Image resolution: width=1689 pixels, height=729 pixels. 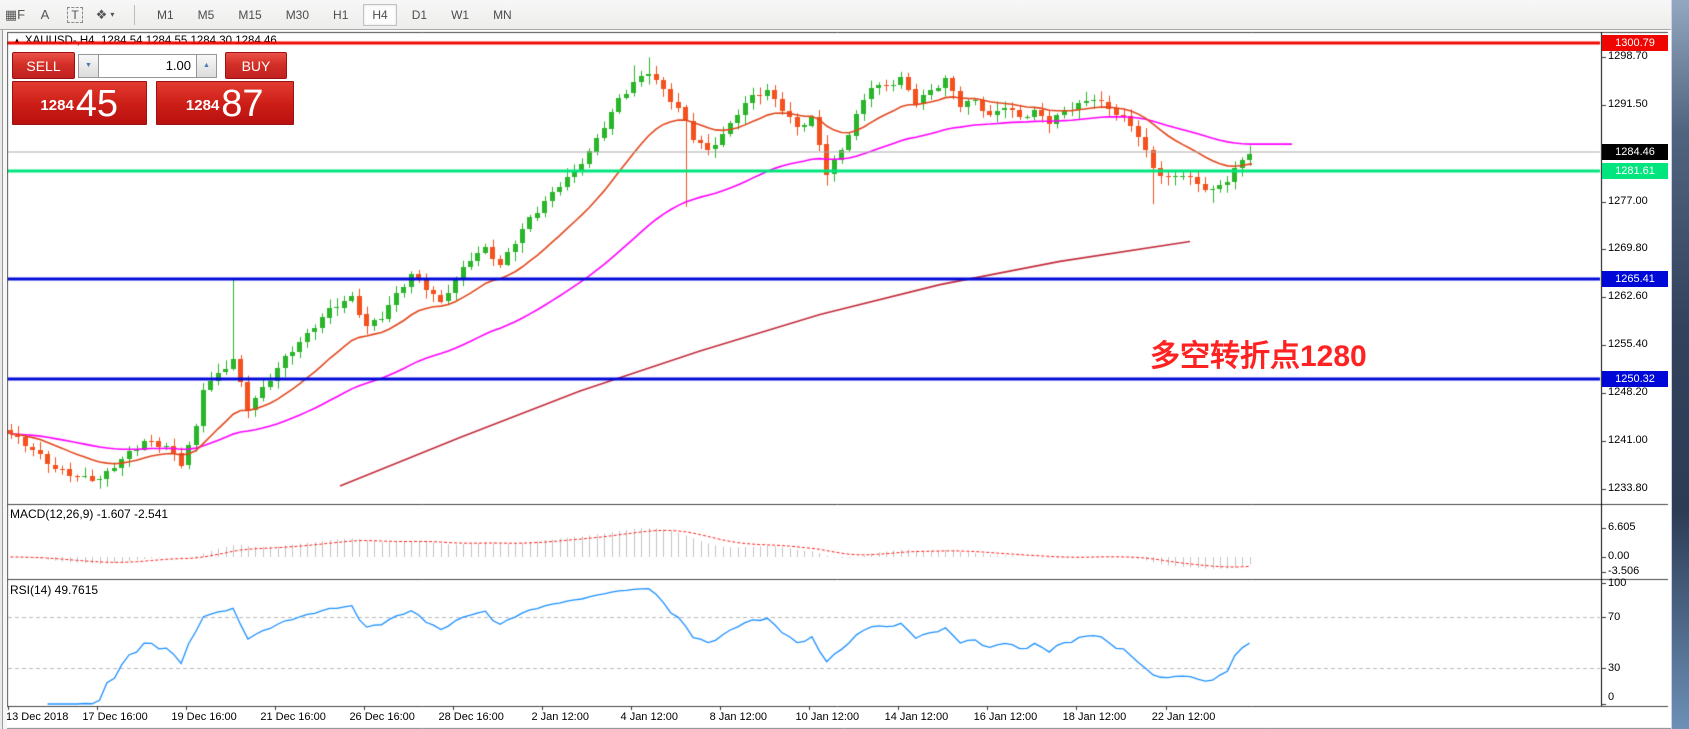 What do you see at coordinates (37, 717) in the screenshot?
I see `date-axis-label: 13 Dec 2018` at bounding box center [37, 717].